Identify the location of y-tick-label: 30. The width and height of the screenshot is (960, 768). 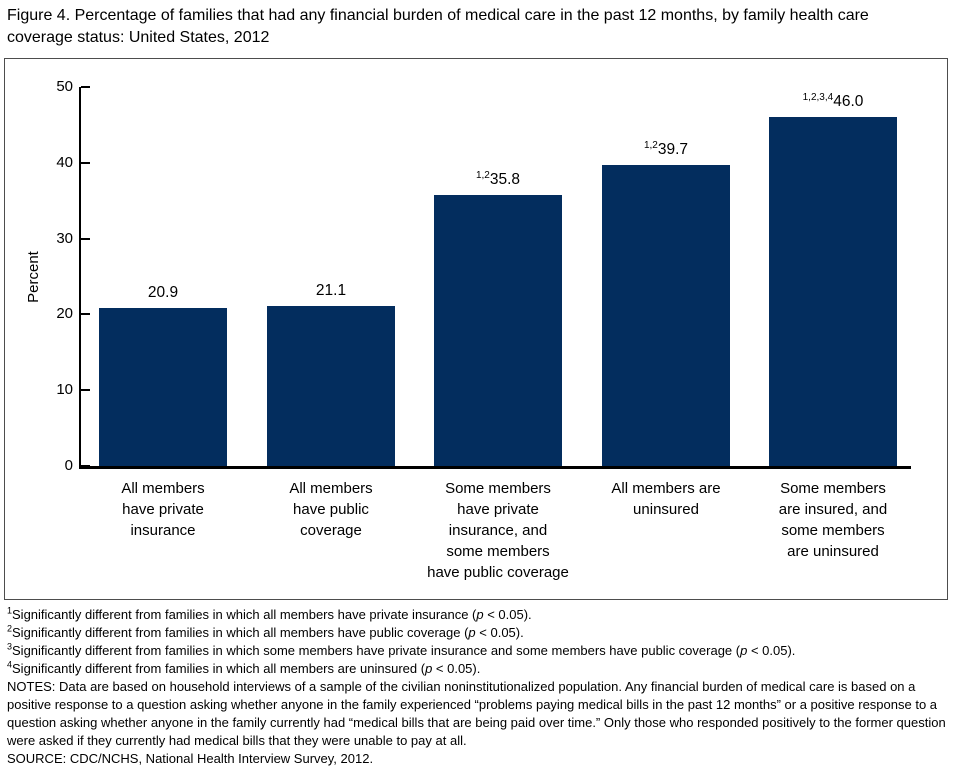
(64, 238).